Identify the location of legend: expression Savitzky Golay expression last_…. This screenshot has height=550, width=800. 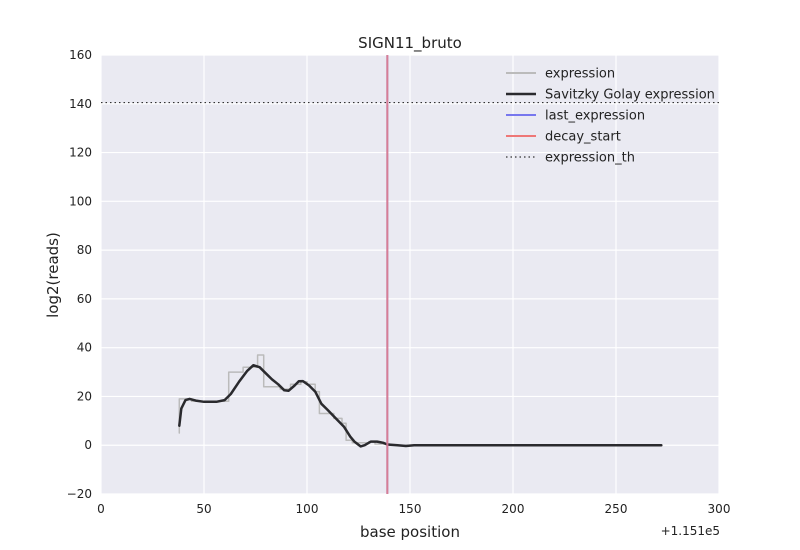
(610, 116).